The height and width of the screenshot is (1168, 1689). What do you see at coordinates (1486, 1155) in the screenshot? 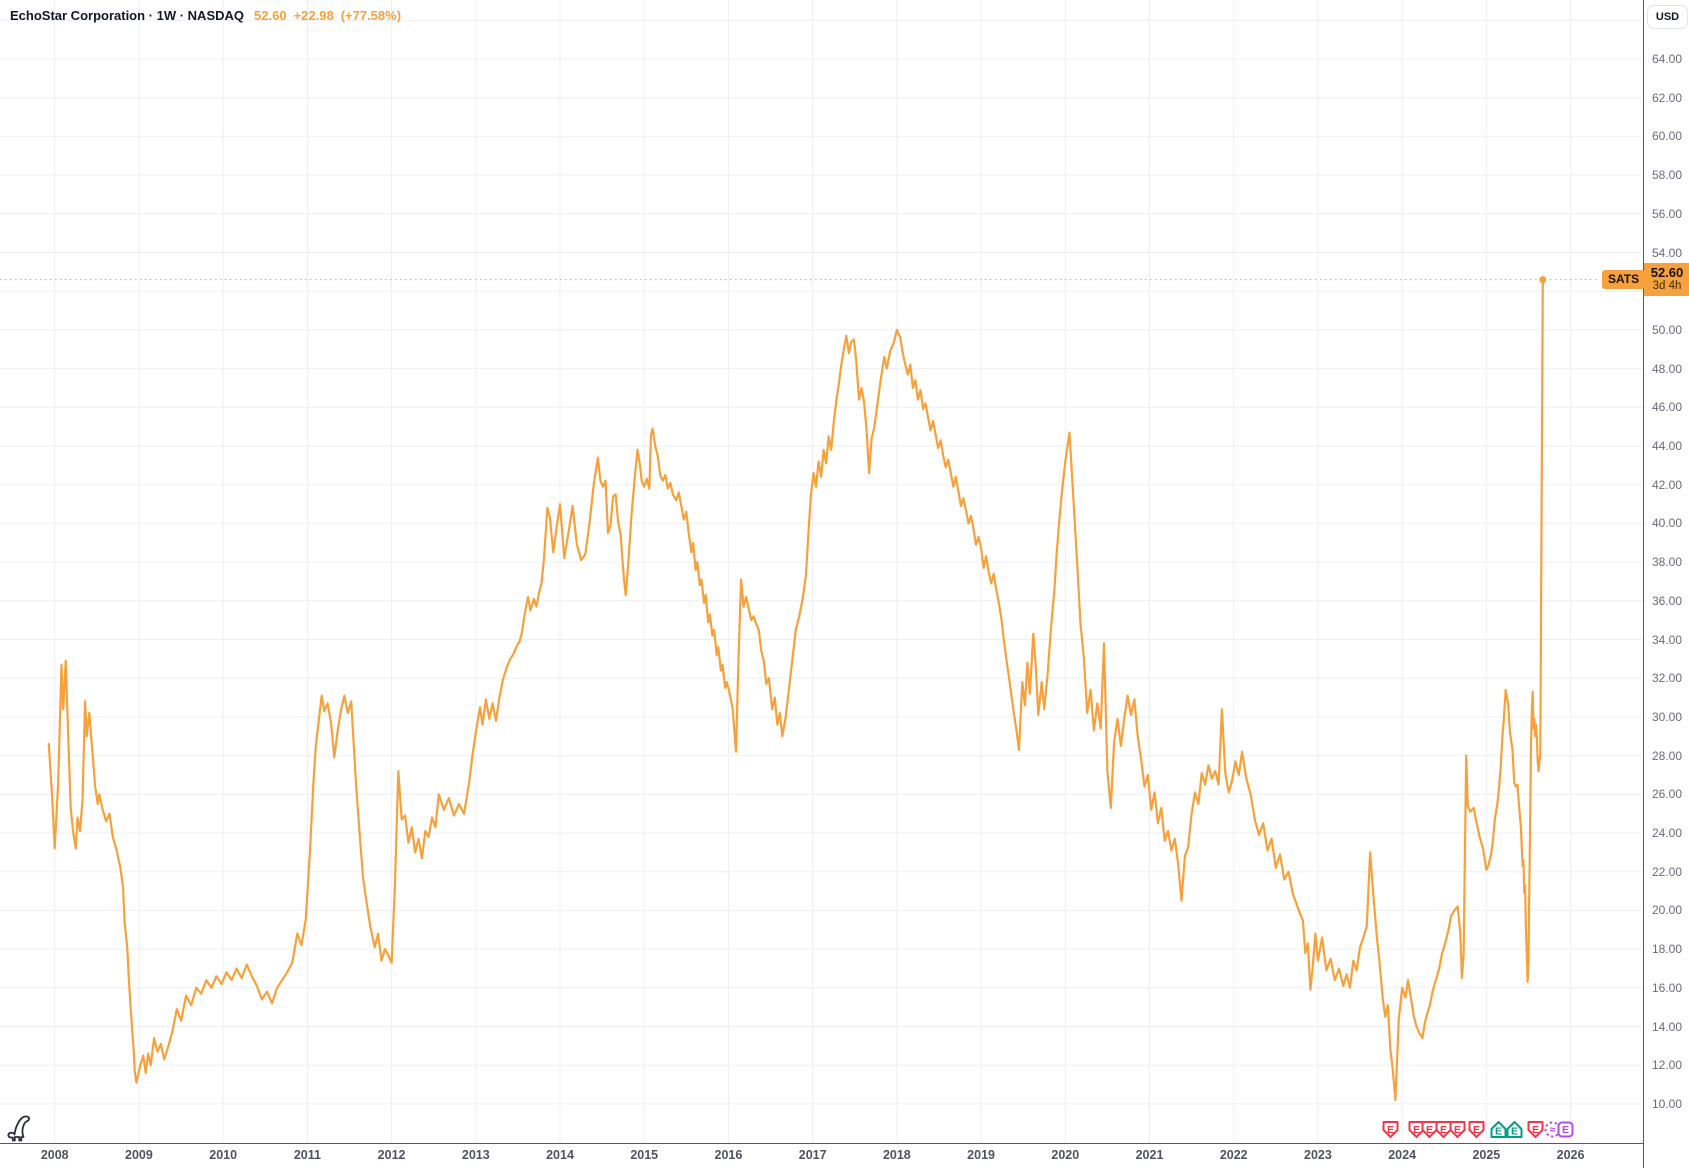
I see `year-tick-label: 2025` at bounding box center [1486, 1155].